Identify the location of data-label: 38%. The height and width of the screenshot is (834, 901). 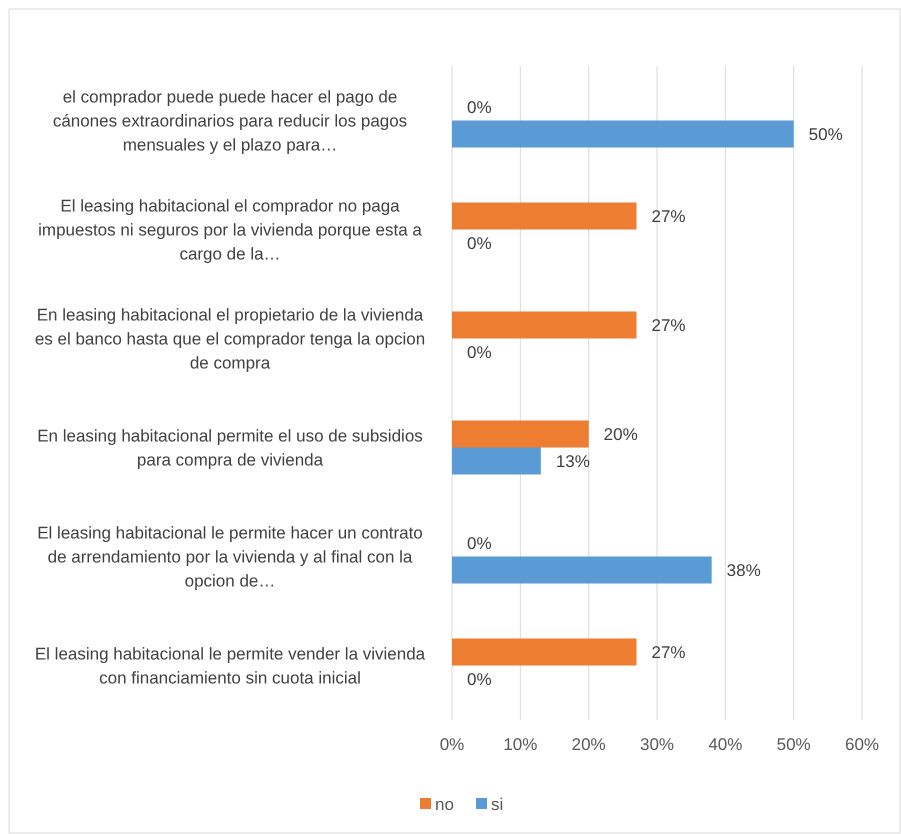
(743, 570).